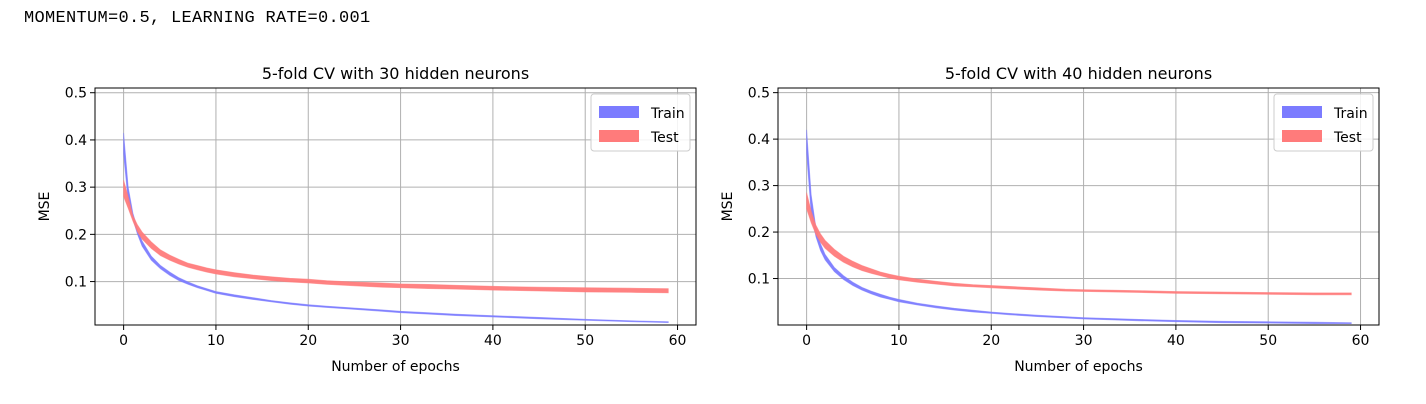  I want to click on chart-title: 5-fold CV with 40 hidden neurons, so click(1078, 73).